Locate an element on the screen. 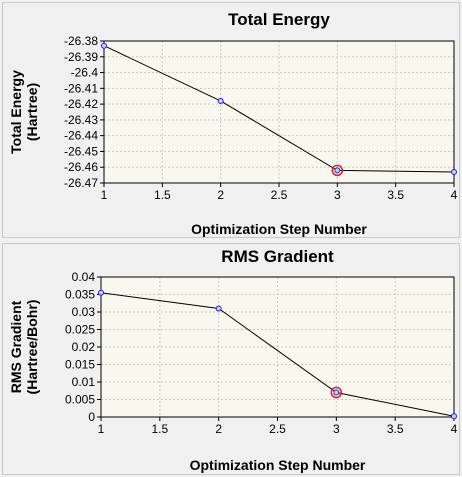  y-axis-title-line: RMS Gradient is located at coordinates (16, 346).